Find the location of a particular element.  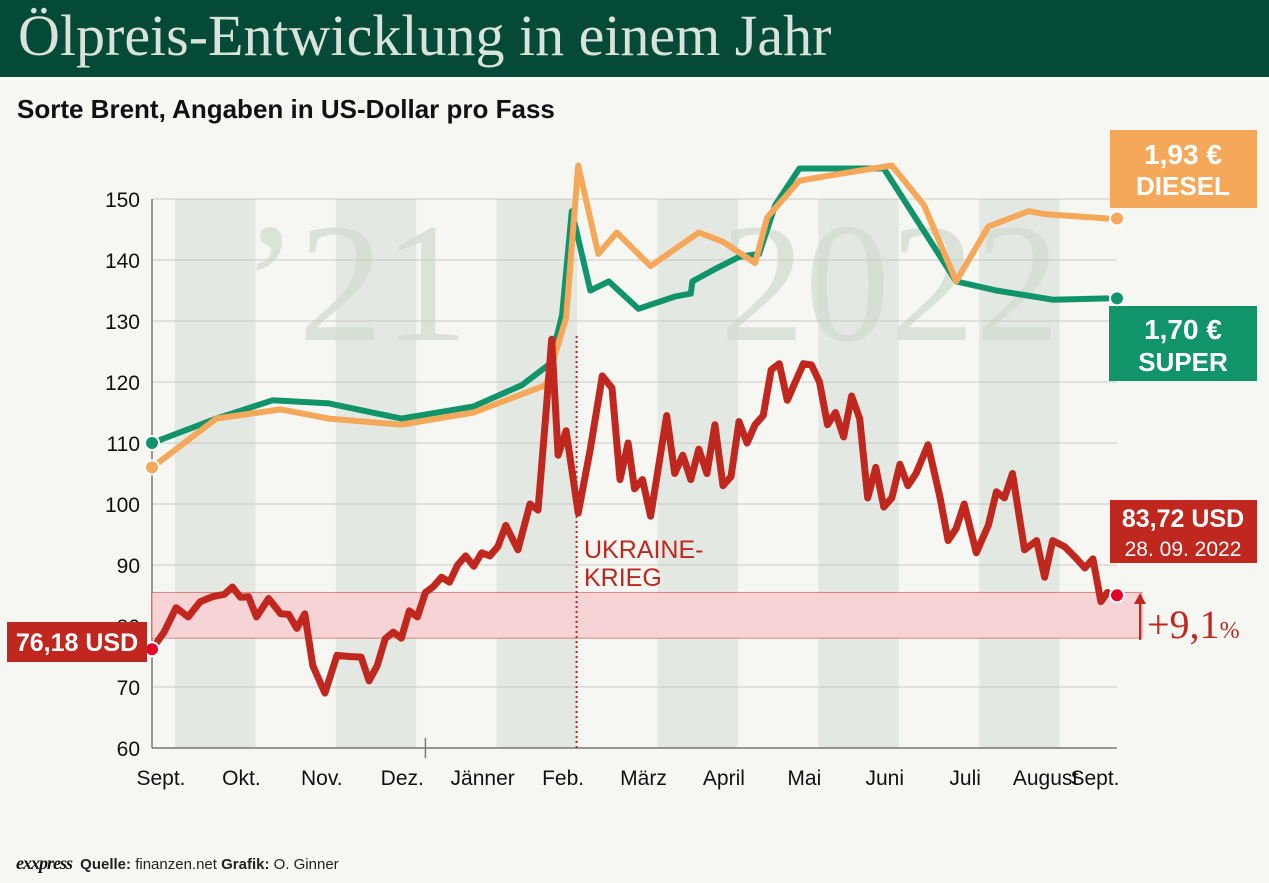

diesel-start-point is located at coordinates (152, 467).